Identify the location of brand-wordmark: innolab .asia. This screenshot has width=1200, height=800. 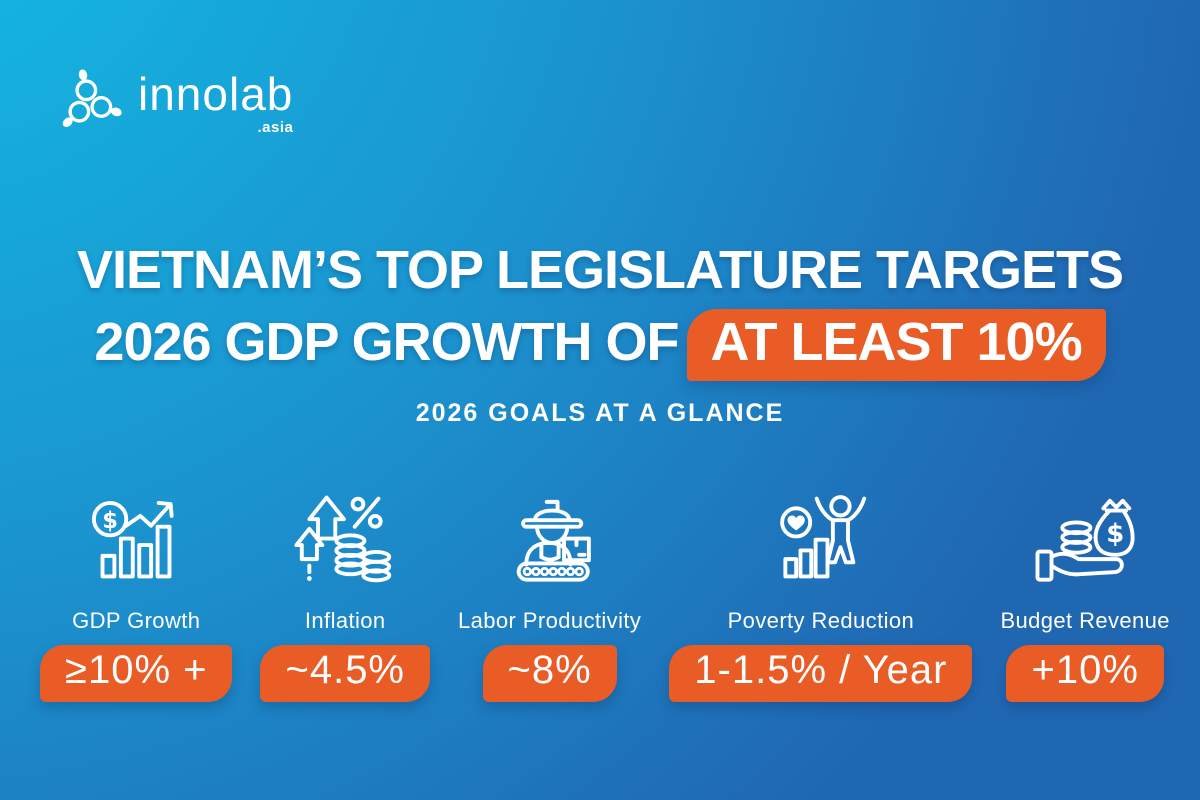
(215, 103).